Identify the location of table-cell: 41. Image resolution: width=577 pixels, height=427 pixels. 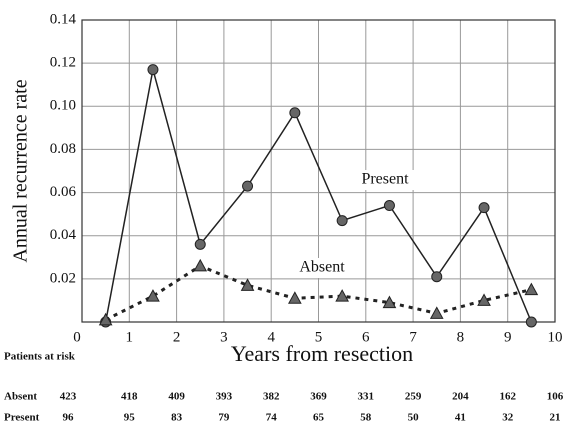
(460, 418).